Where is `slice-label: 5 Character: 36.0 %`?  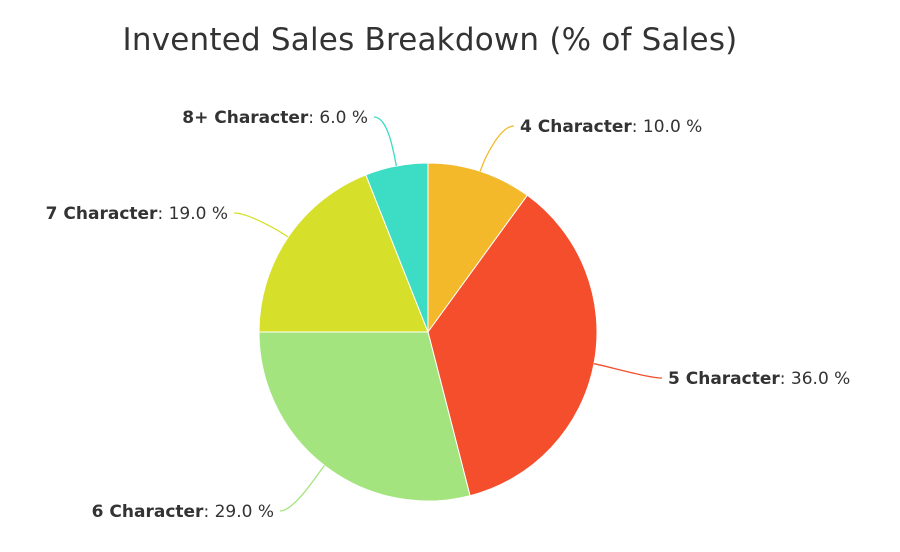 slice-label: 5 Character: 36.0 % is located at coordinates (759, 379).